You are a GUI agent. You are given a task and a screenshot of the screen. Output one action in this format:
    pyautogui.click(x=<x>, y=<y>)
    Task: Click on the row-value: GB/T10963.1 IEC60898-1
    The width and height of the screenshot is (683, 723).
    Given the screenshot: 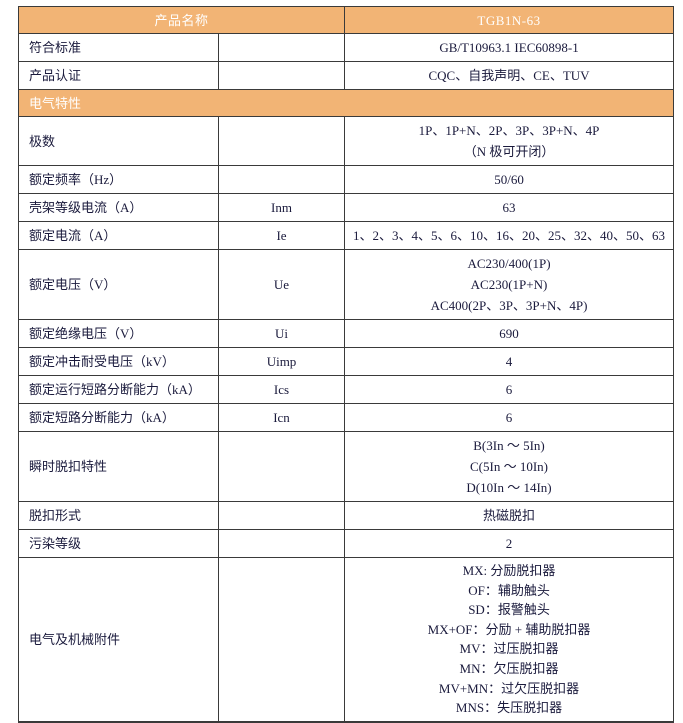 What is the action you would take?
    pyautogui.click(x=509, y=47)
    